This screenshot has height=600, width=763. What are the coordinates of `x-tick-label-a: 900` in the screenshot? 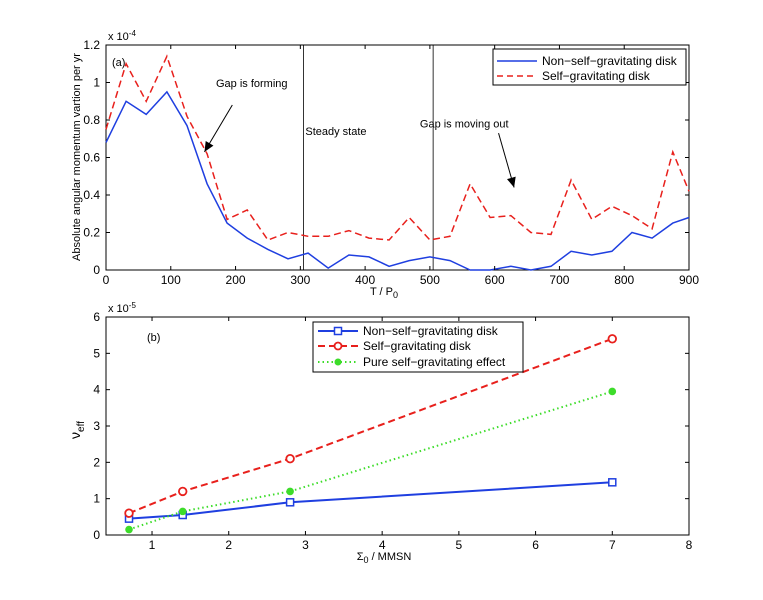 It's located at (689, 280).